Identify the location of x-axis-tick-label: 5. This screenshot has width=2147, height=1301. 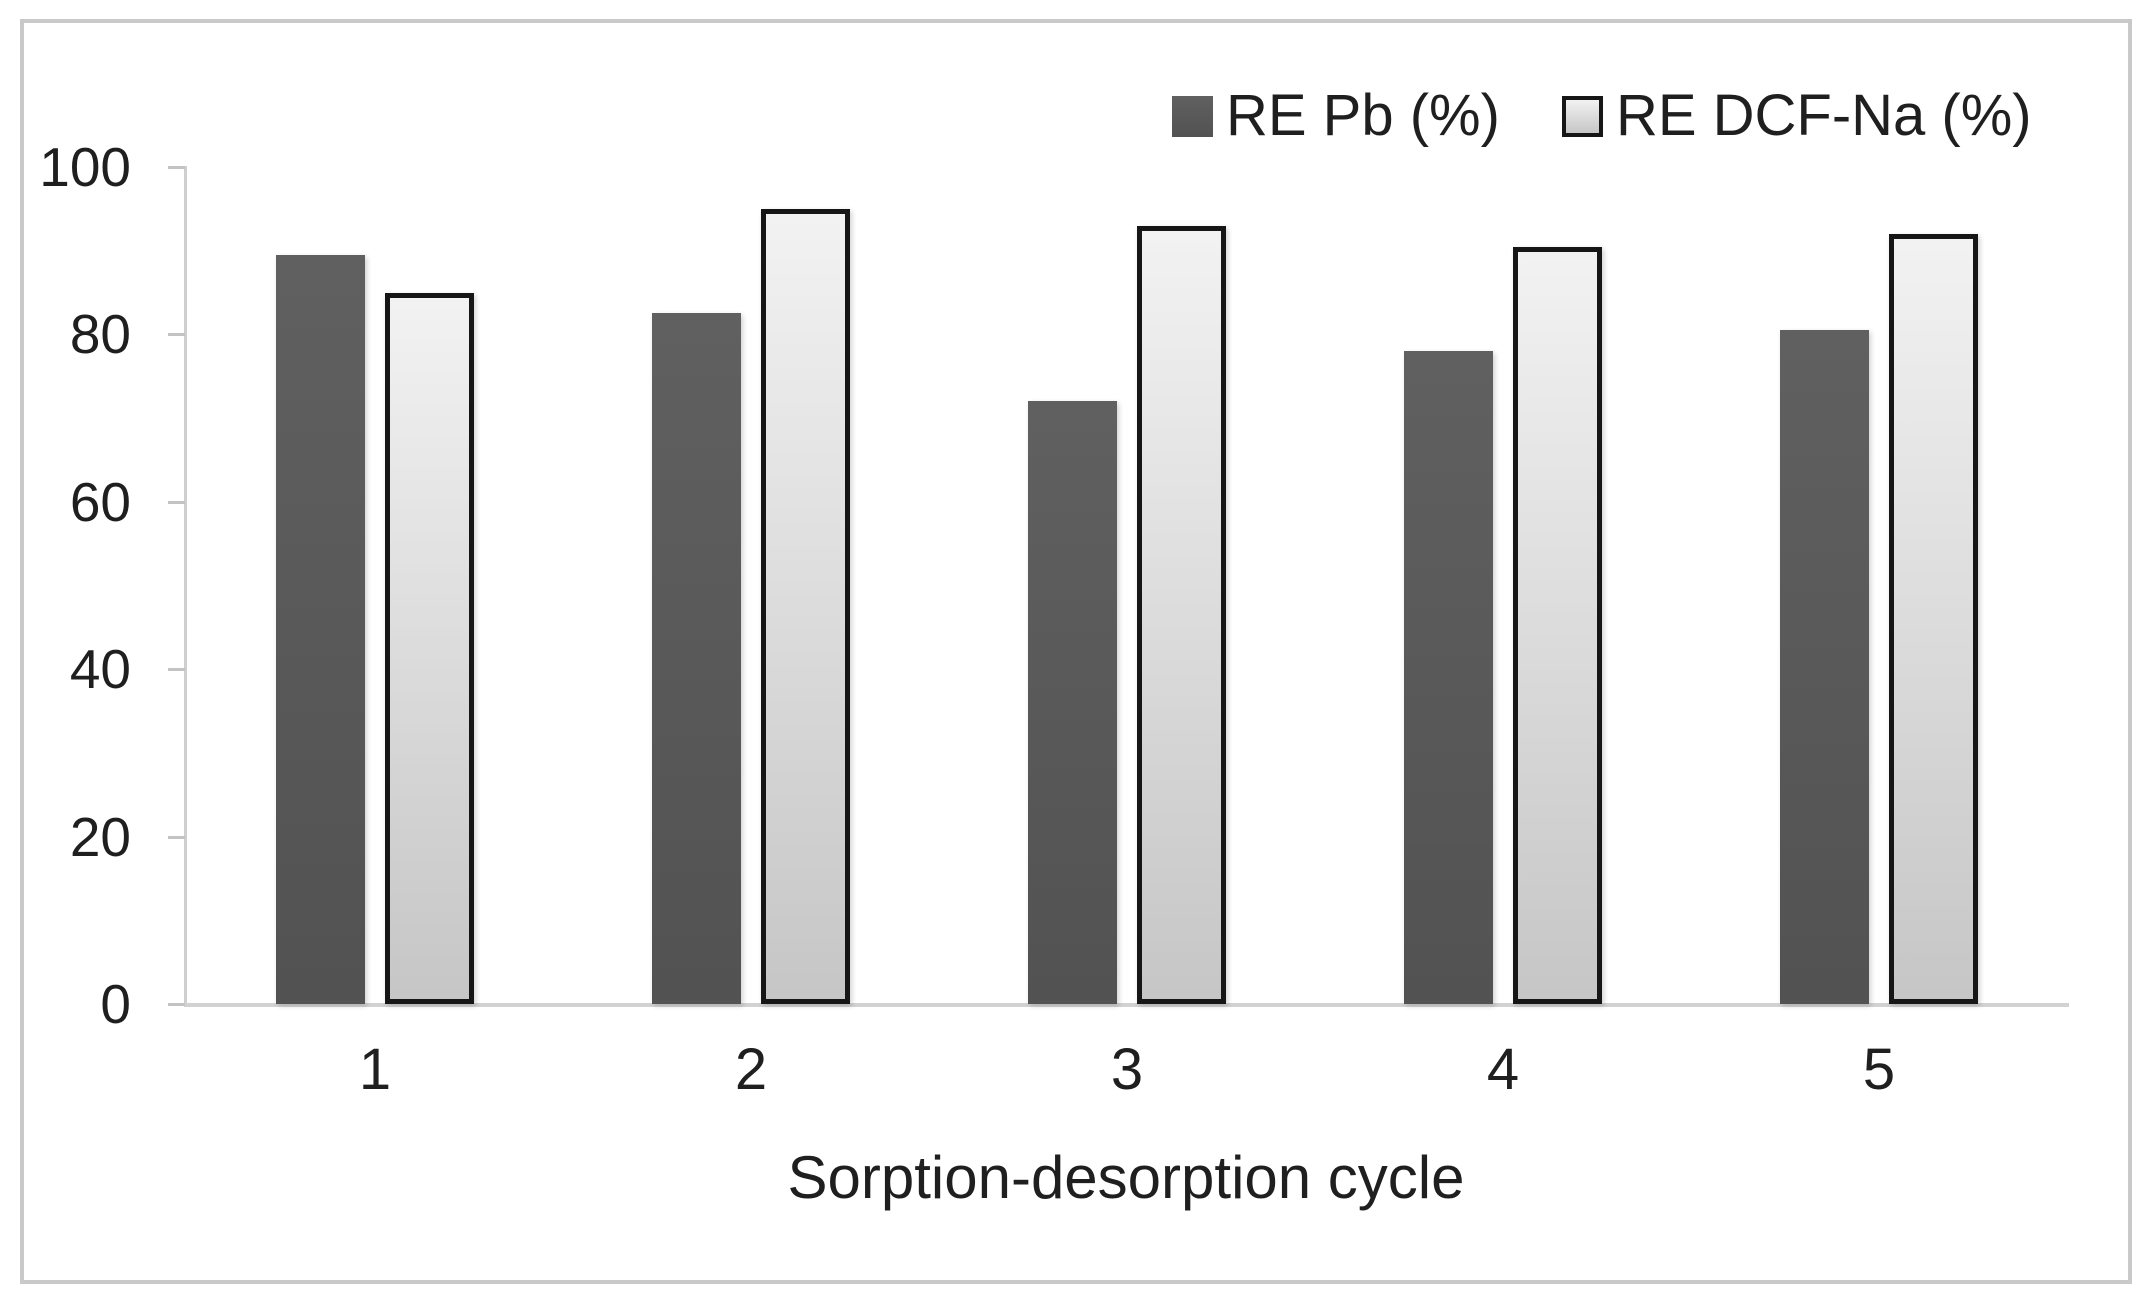
(1879, 1069).